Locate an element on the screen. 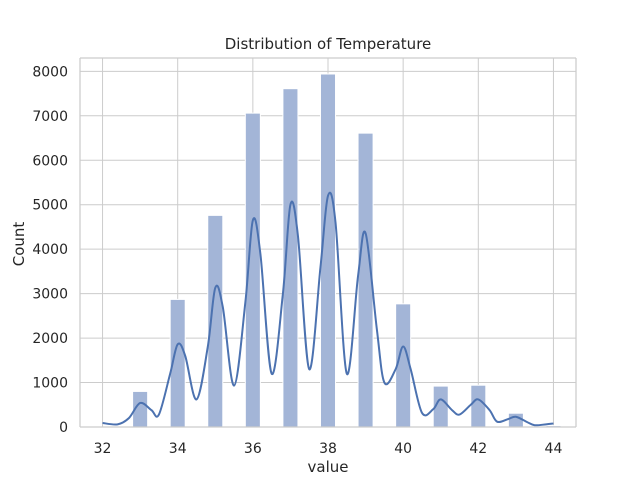 Image resolution: width=640 pixels, height=480 pixels. x-tick-label: 34 is located at coordinates (178, 449).